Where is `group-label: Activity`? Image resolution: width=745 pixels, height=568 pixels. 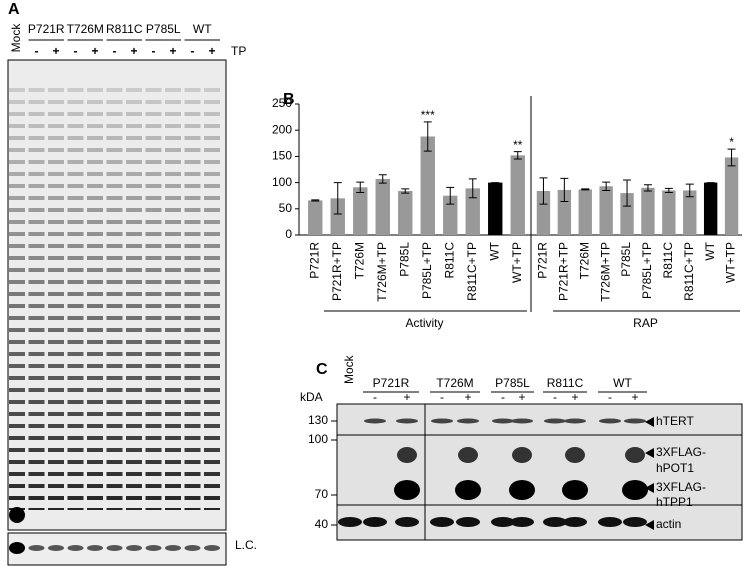
group-label: Activity is located at coordinates (424, 323).